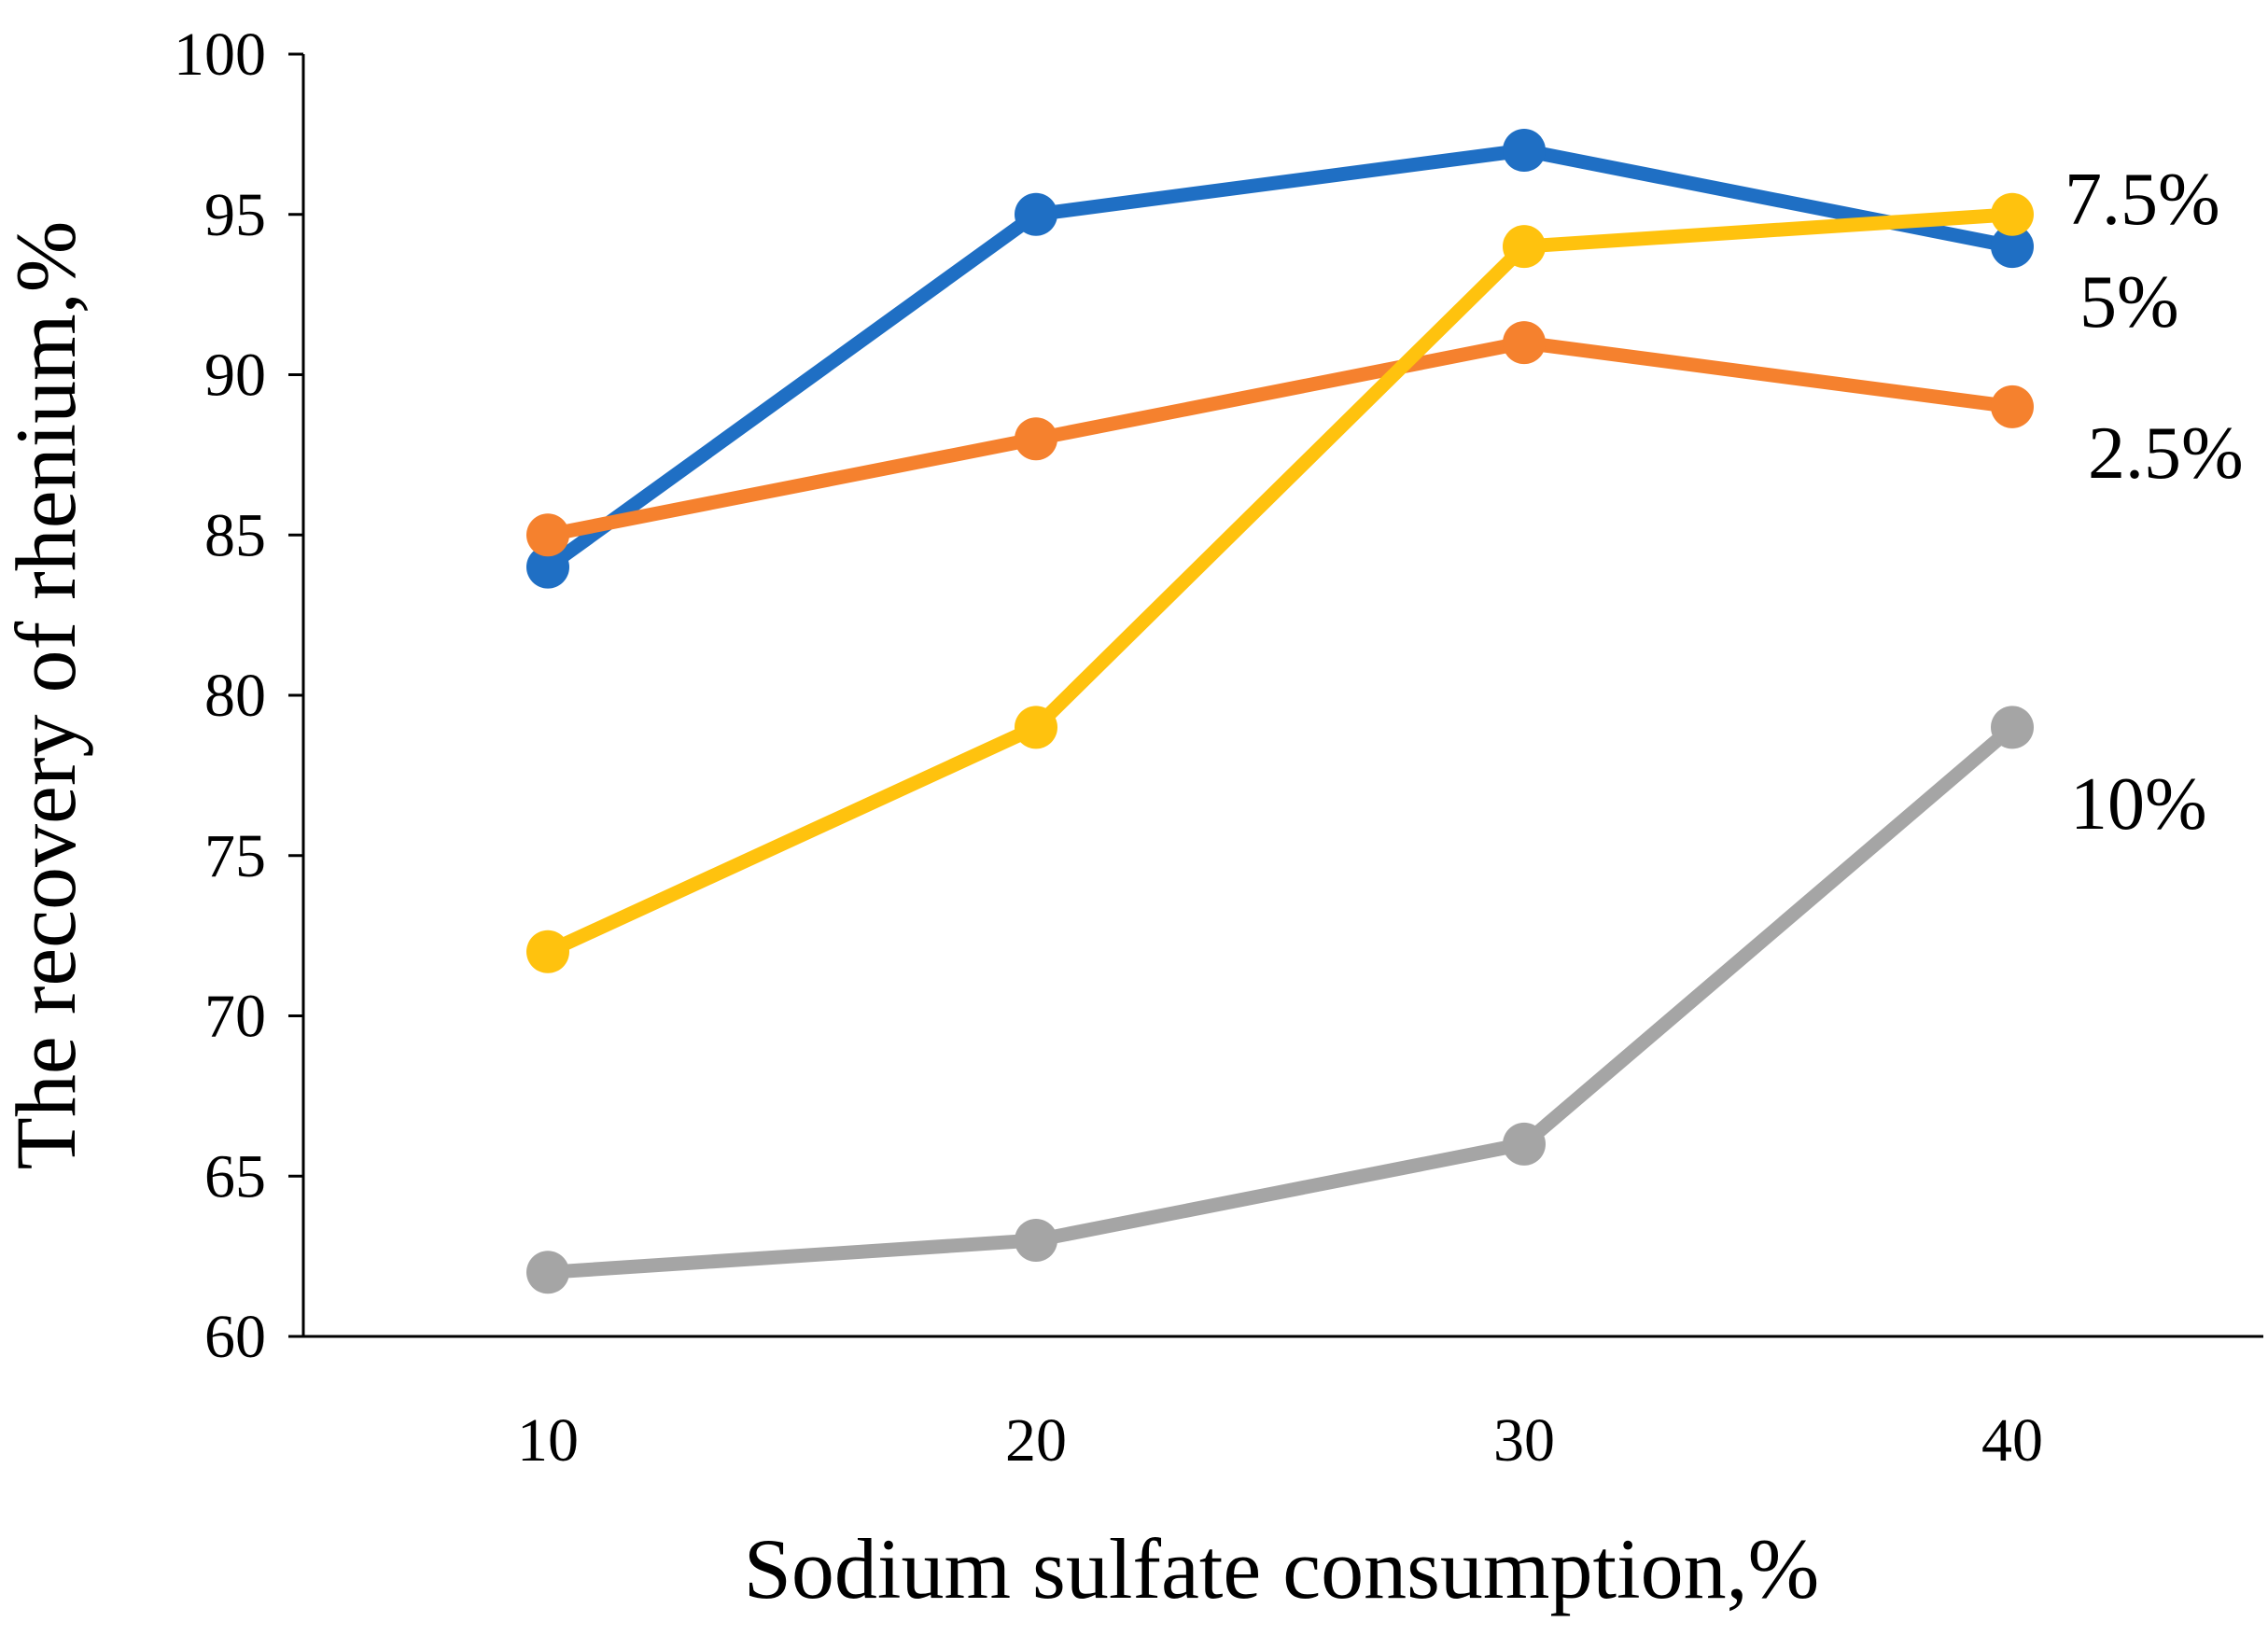 This screenshot has width=2268, height=1636. What do you see at coordinates (1036, 727) in the screenshot?
I see `data-point-7-5pct-x20` at bounding box center [1036, 727].